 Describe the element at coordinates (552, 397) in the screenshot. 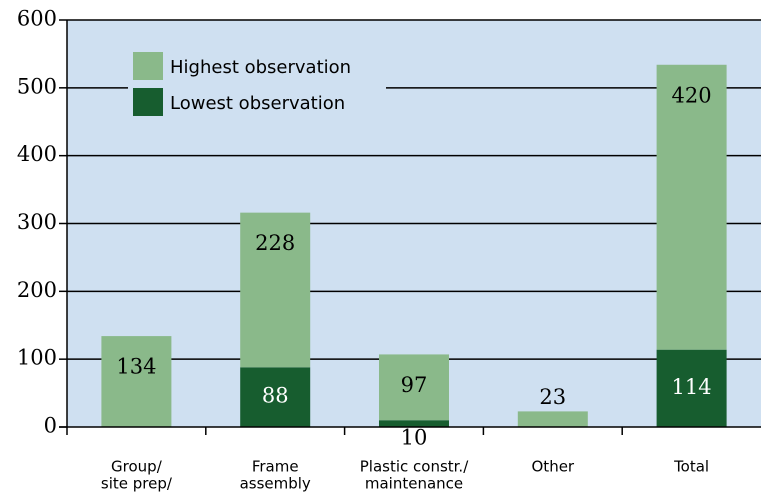

I see `data-label: 23` at that location.